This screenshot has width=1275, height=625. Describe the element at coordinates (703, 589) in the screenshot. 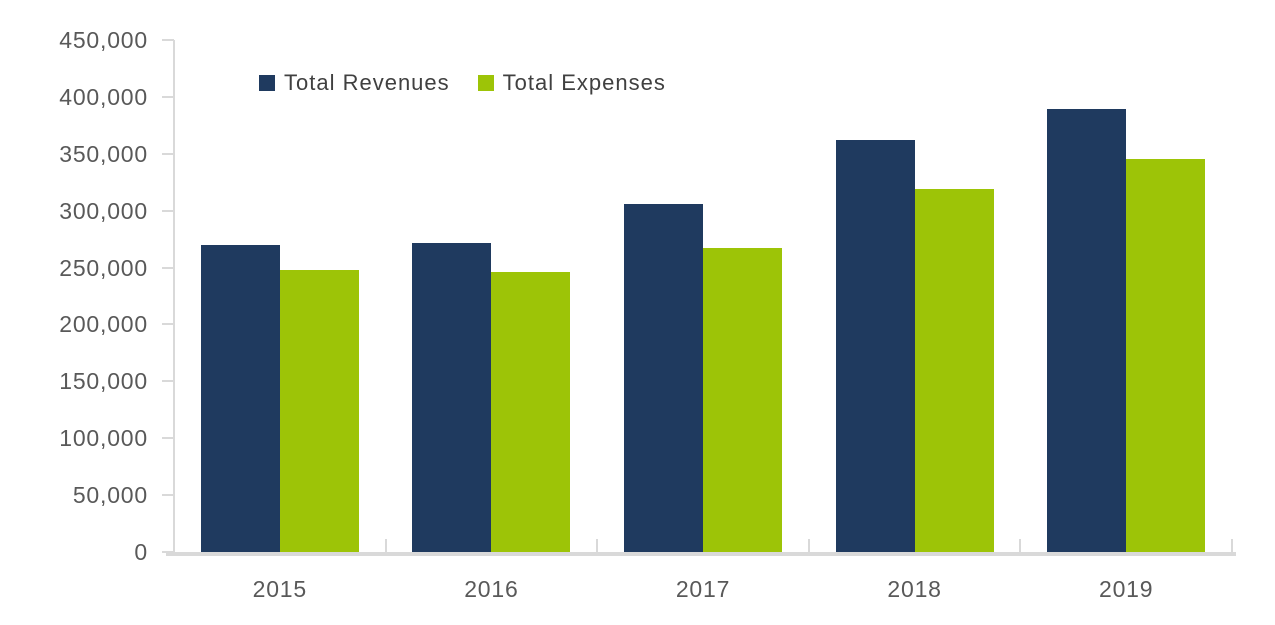

I see `x-tick-label-2017: 2017` at that location.